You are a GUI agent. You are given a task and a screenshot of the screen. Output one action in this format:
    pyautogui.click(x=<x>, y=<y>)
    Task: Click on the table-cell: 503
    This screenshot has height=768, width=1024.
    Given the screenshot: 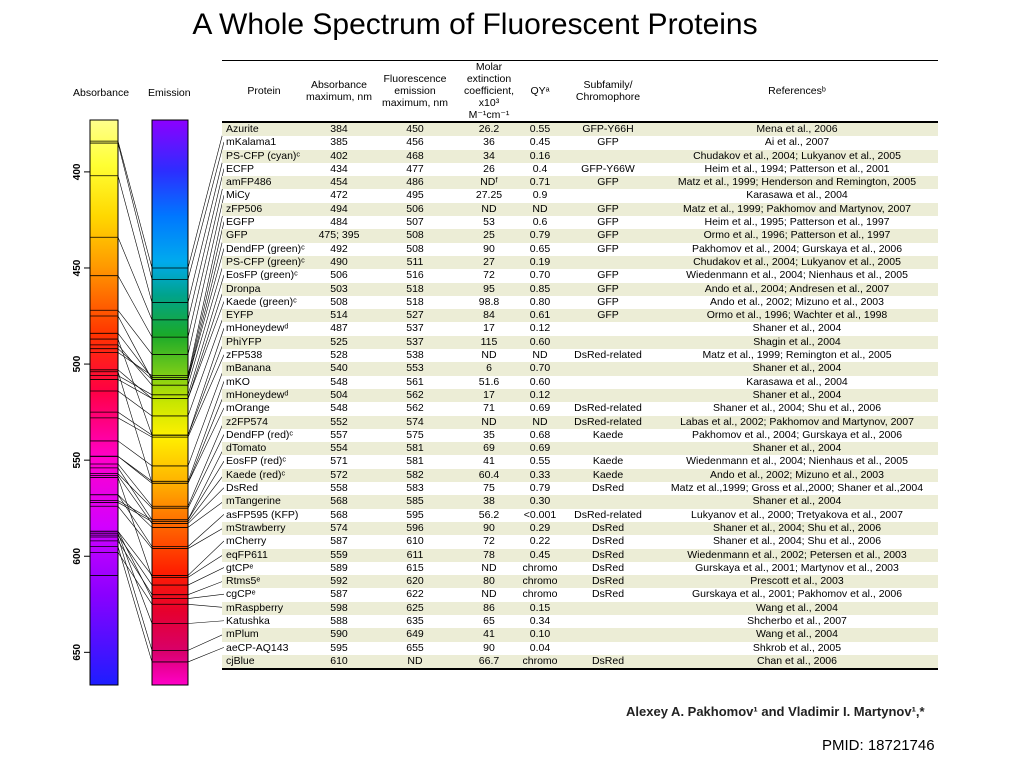 What is the action you would take?
    pyautogui.click(x=339, y=289)
    